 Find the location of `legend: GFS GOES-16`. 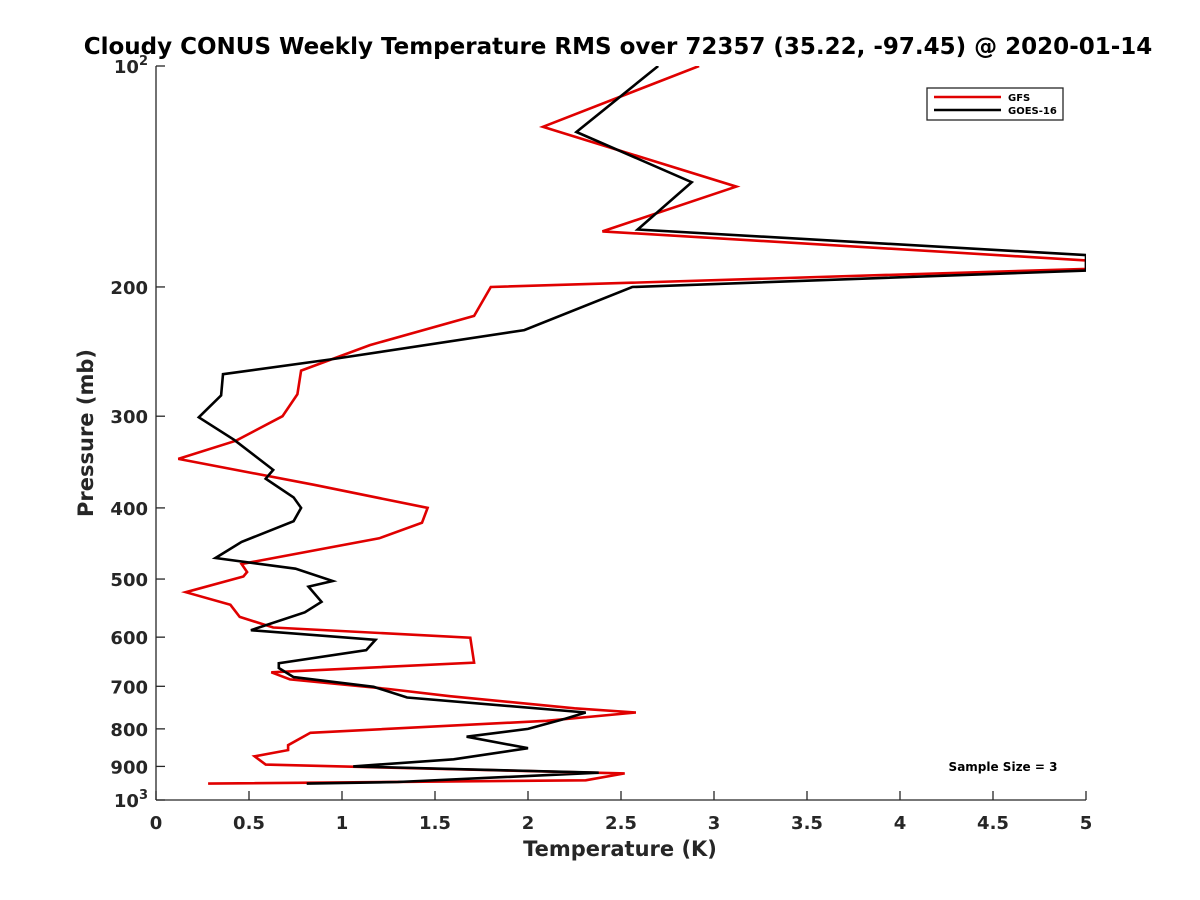

legend: GFS GOES-16 is located at coordinates (995, 104).